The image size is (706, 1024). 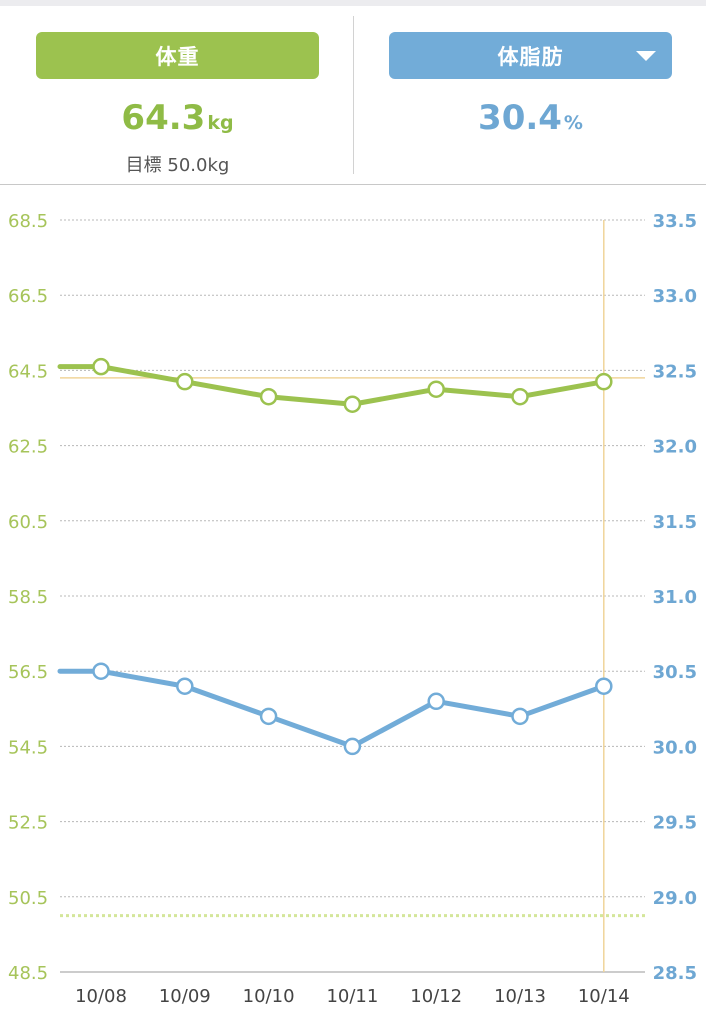 What do you see at coordinates (28, 672) in the screenshot?
I see `y-left-tick-label: 56.5` at bounding box center [28, 672].